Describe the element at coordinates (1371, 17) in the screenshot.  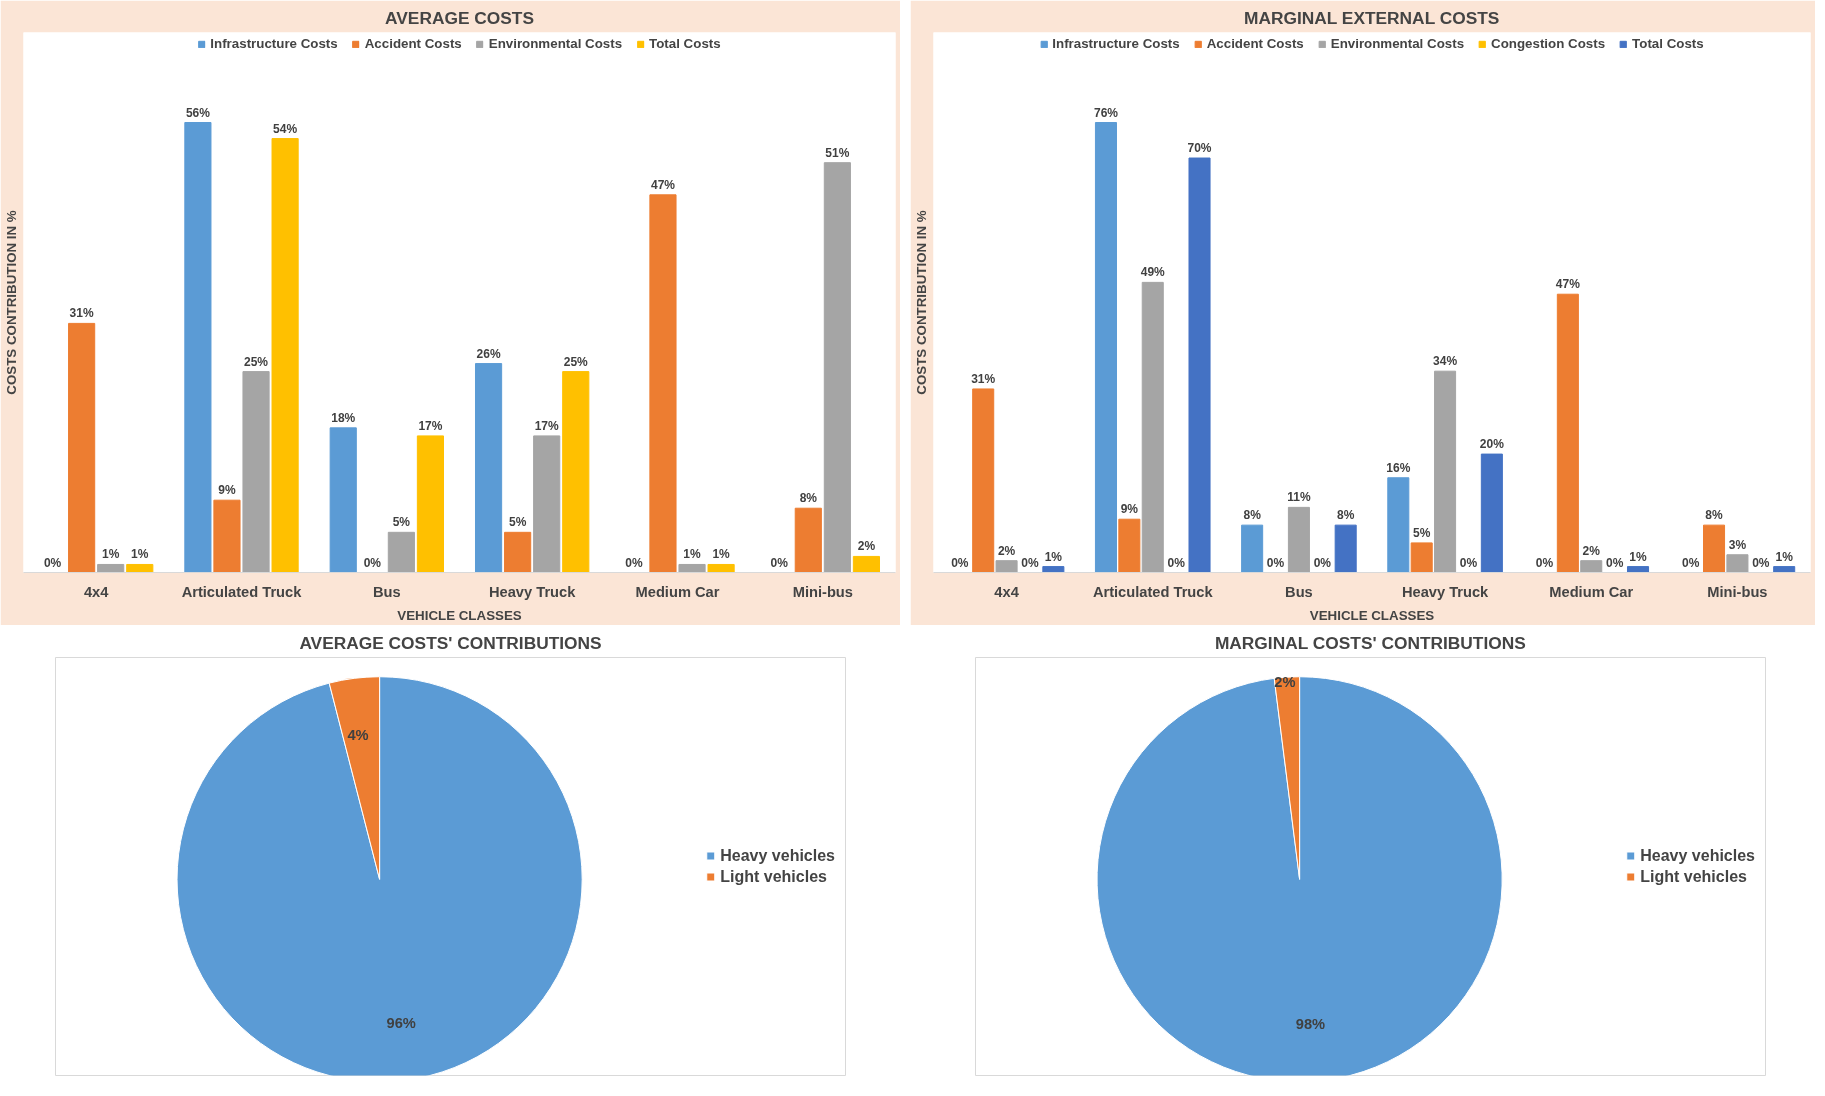
I see `chart-title: MARGINAL EXTERNAL COSTS` at that location.